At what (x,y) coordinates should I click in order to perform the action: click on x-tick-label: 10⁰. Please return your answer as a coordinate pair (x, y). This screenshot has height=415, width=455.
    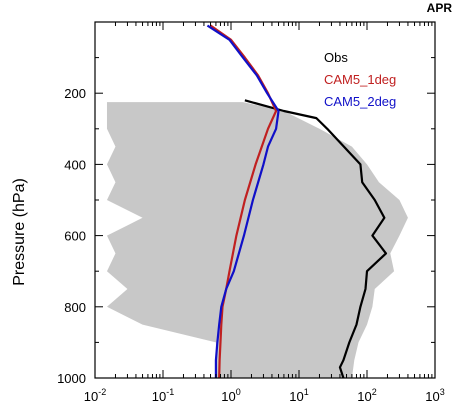
    Looking at the image, I should click on (230, 395).